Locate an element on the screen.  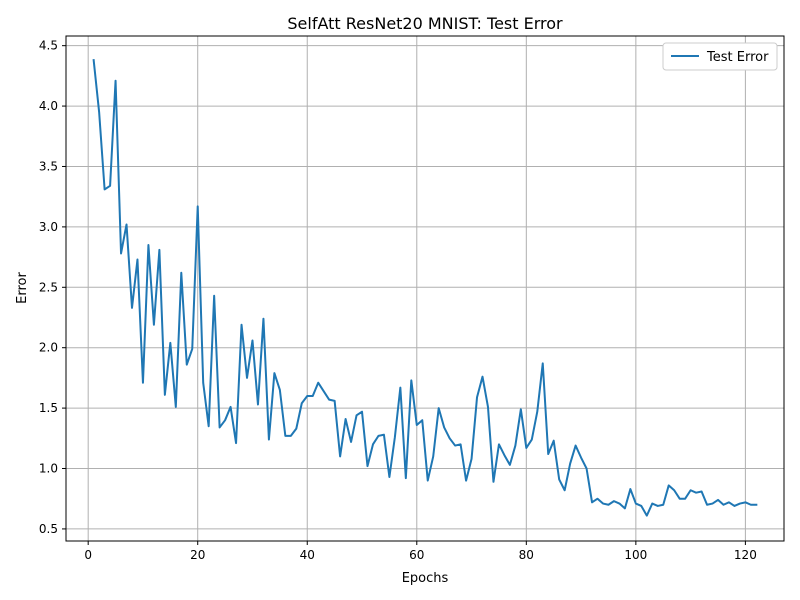
x-axis-label: Epochs is located at coordinates (425, 578).